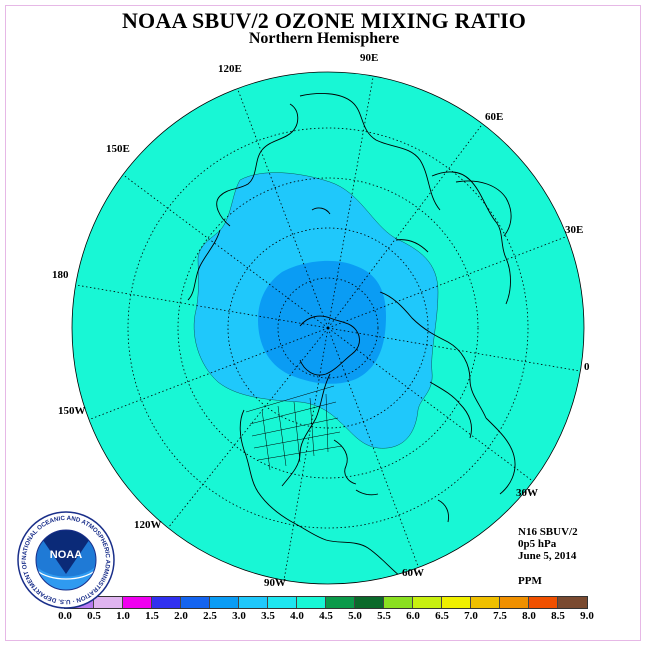 The height and width of the screenshot is (648, 648). What do you see at coordinates (152, 616) in the screenshot?
I see `color-legend-tick: 1.5` at bounding box center [152, 616].